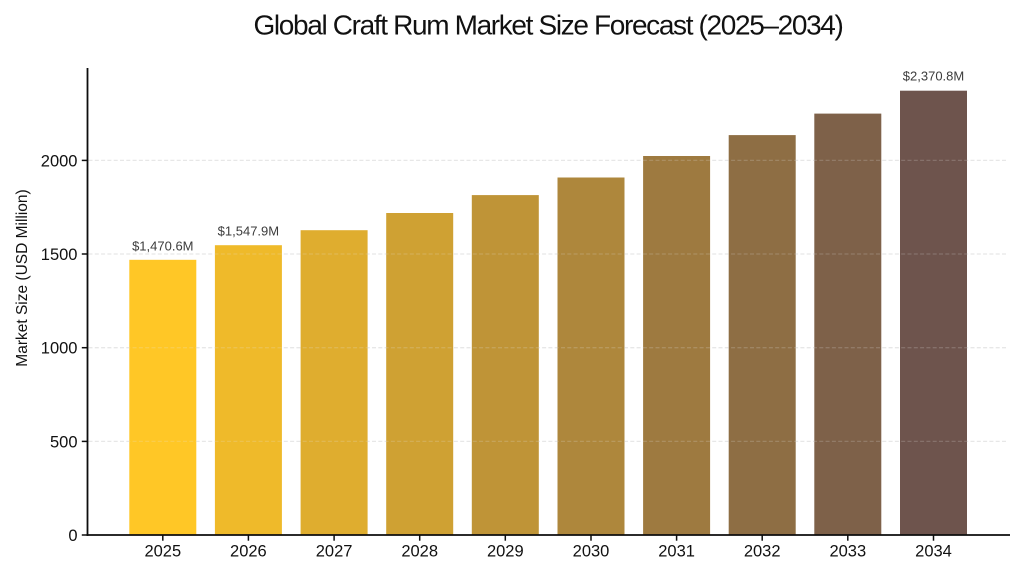 The image size is (1024, 576). What do you see at coordinates (847, 552) in the screenshot?
I see `svg-text: 2033` at bounding box center [847, 552].